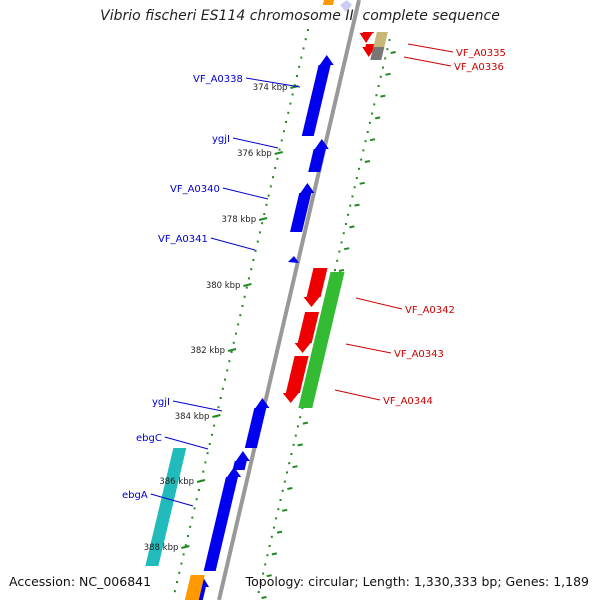 The height and width of the screenshot is (600, 600). Describe the element at coordinates (380, 39) in the screenshot. I see `feature-tan` at that location.